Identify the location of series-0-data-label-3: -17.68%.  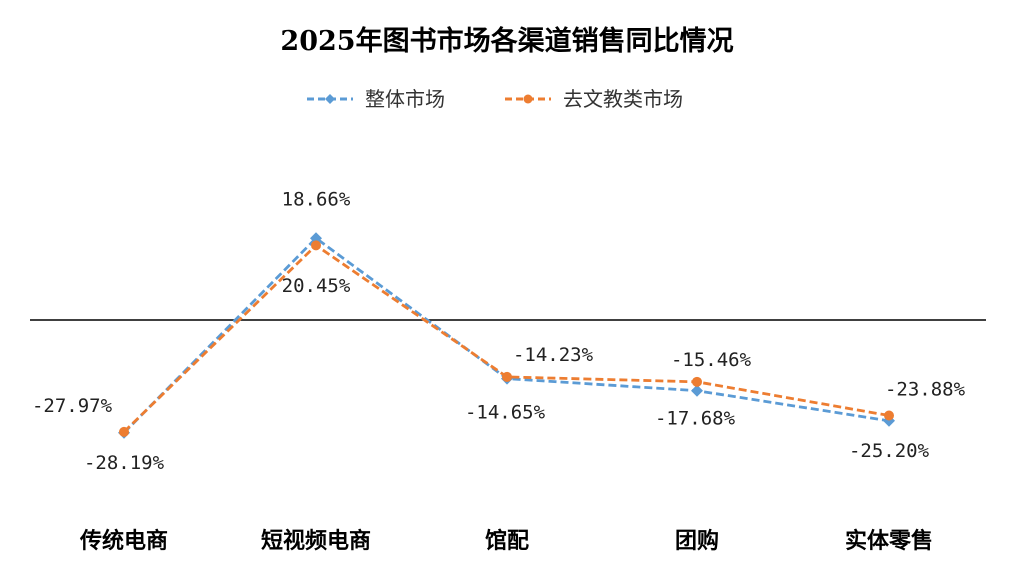
(695, 419).